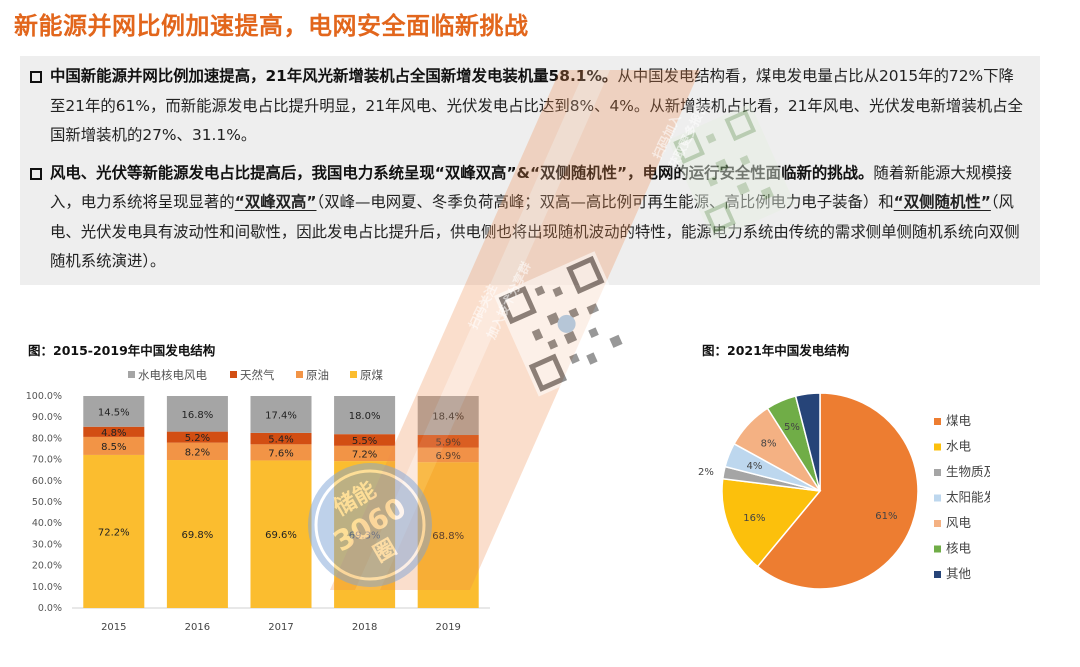  Describe the element at coordinates (942, 202) in the screenshot. I see `term-double-random: “双侧随机性”` at that location.